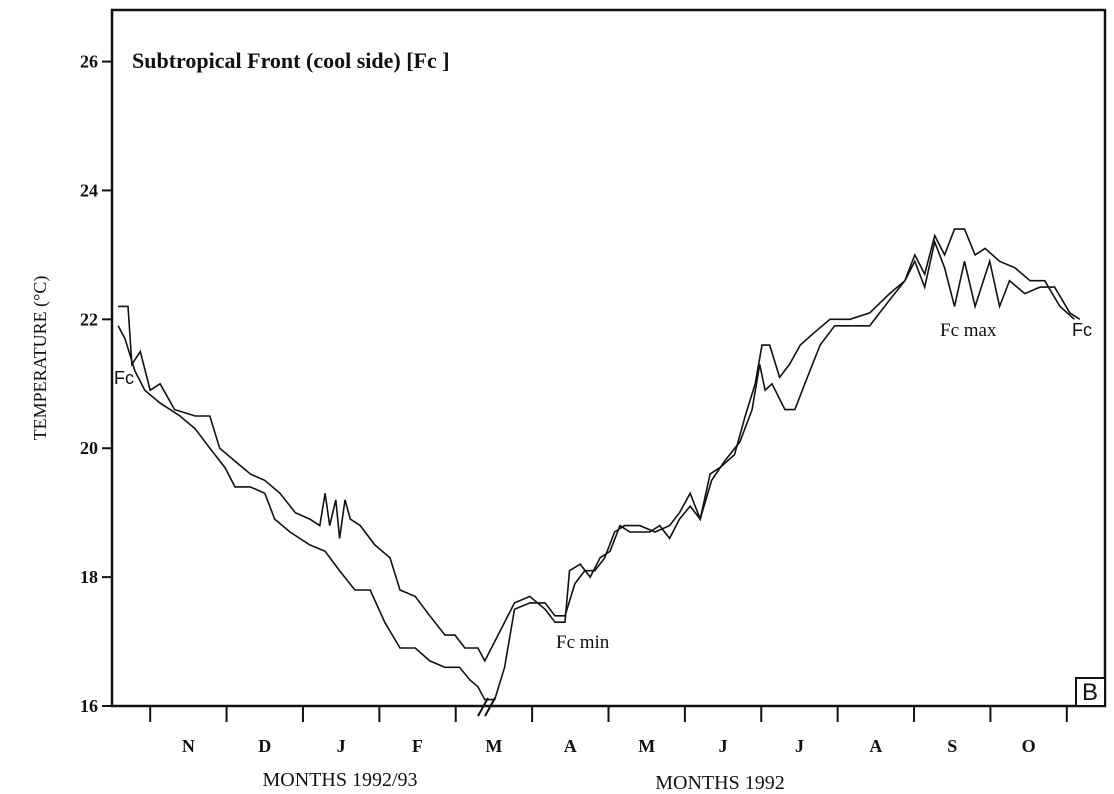  I want to click on y-tick-label: 26, so click(89, 62).